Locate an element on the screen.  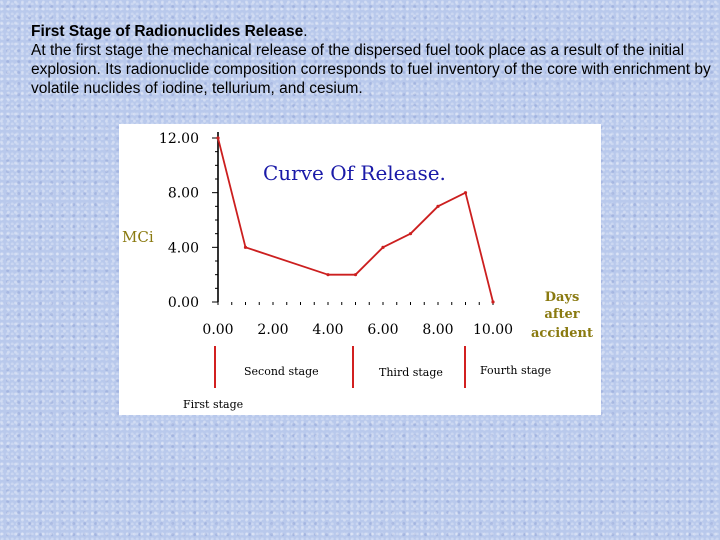
stage-label: Fourth stage is located at coordinates (515, 370).